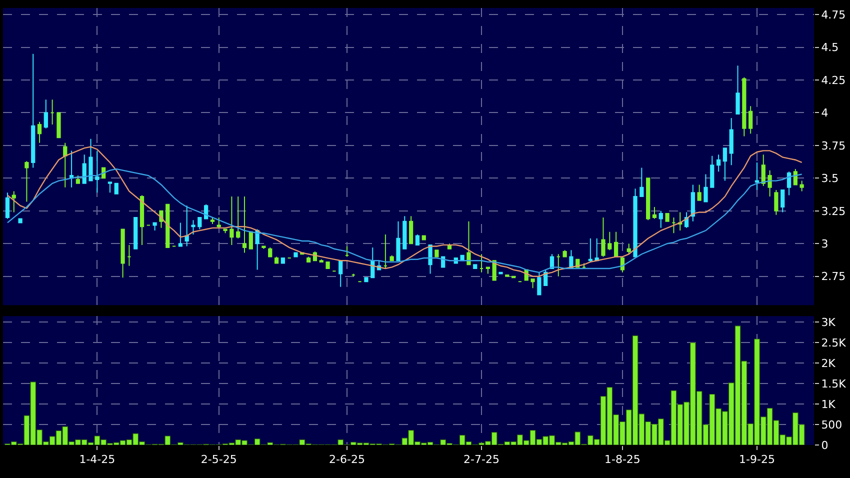  I want to click on y-tick-label: 1K, so click(828, 404).